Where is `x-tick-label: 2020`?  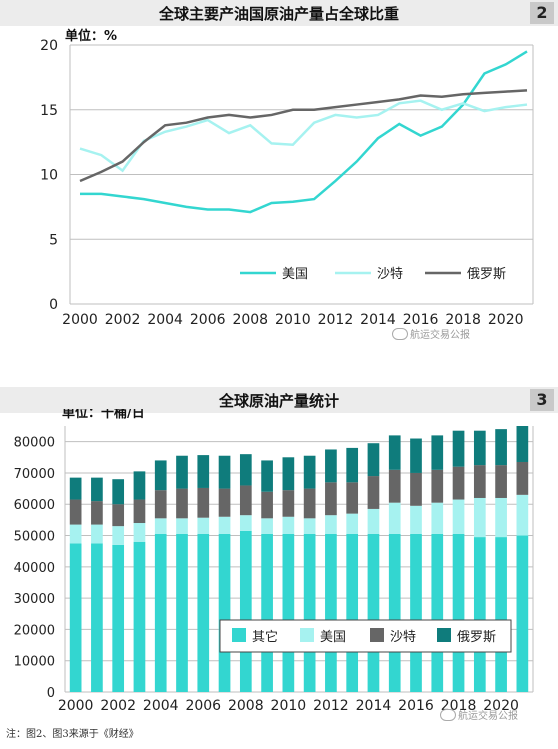
x-tick-label: 2020 is located at coordinates (506, 320).